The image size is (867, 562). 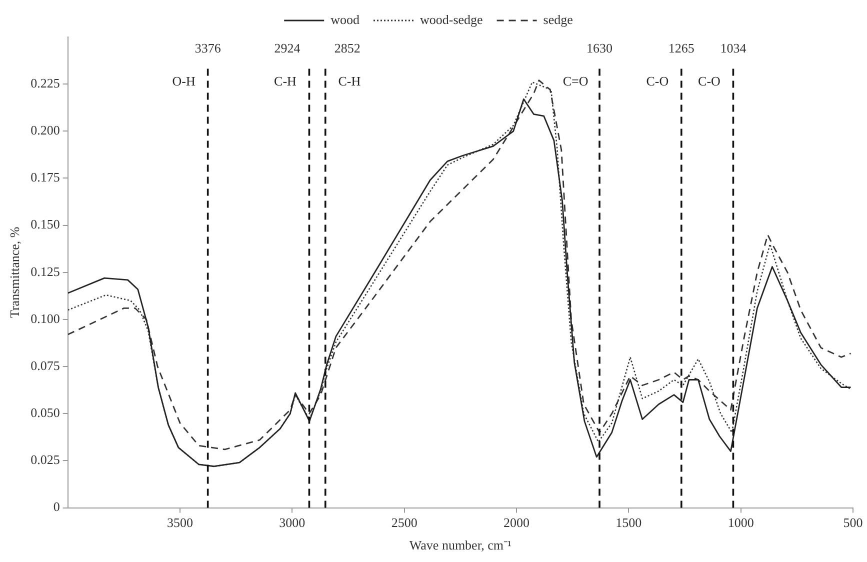 I want to click on x-tick-label: 1500, so click(x=629, y=522).